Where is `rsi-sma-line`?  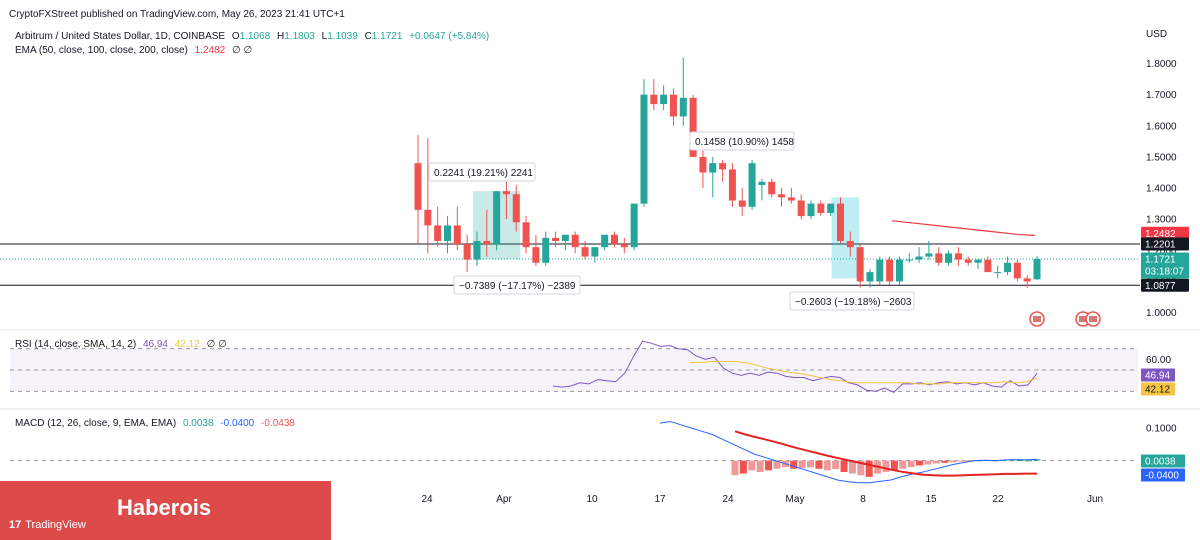
rsi-sma-line is located at coordinates (864, 373).